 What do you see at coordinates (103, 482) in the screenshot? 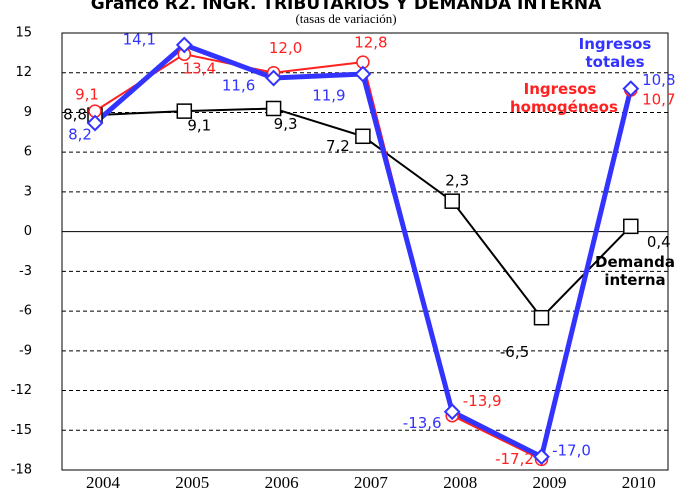
I see `x-tick-label: 2004` at bounding box center [103, 482].